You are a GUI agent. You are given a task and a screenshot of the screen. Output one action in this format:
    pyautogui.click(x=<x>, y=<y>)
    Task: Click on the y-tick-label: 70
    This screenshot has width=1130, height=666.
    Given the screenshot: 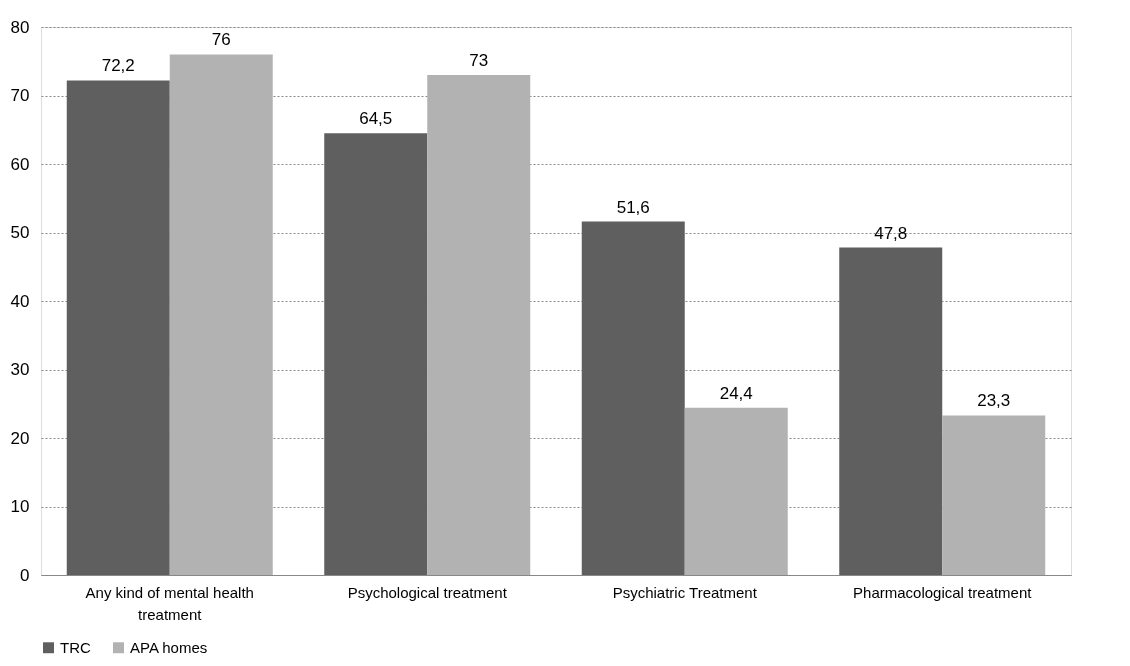 What is the action you would take?
    pyautogui.click(x=20, y=95)
    